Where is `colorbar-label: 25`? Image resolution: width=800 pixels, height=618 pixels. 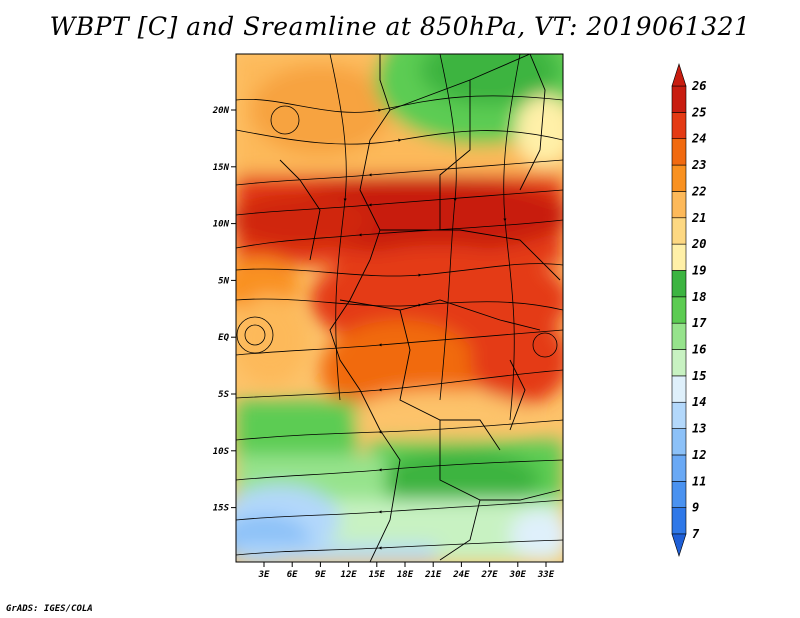
colorbar-label: 25 is located at coordinates (698, 112).